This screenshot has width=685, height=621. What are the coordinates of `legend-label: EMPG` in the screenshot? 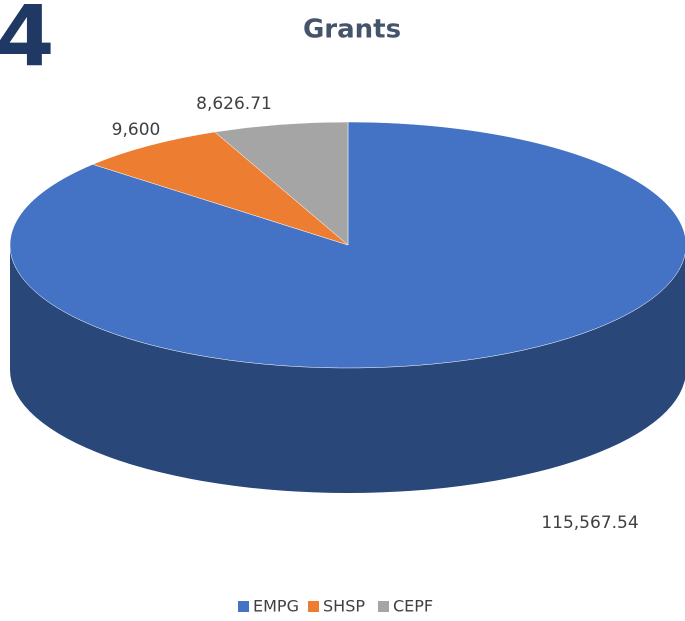 It's located at (276, 606).